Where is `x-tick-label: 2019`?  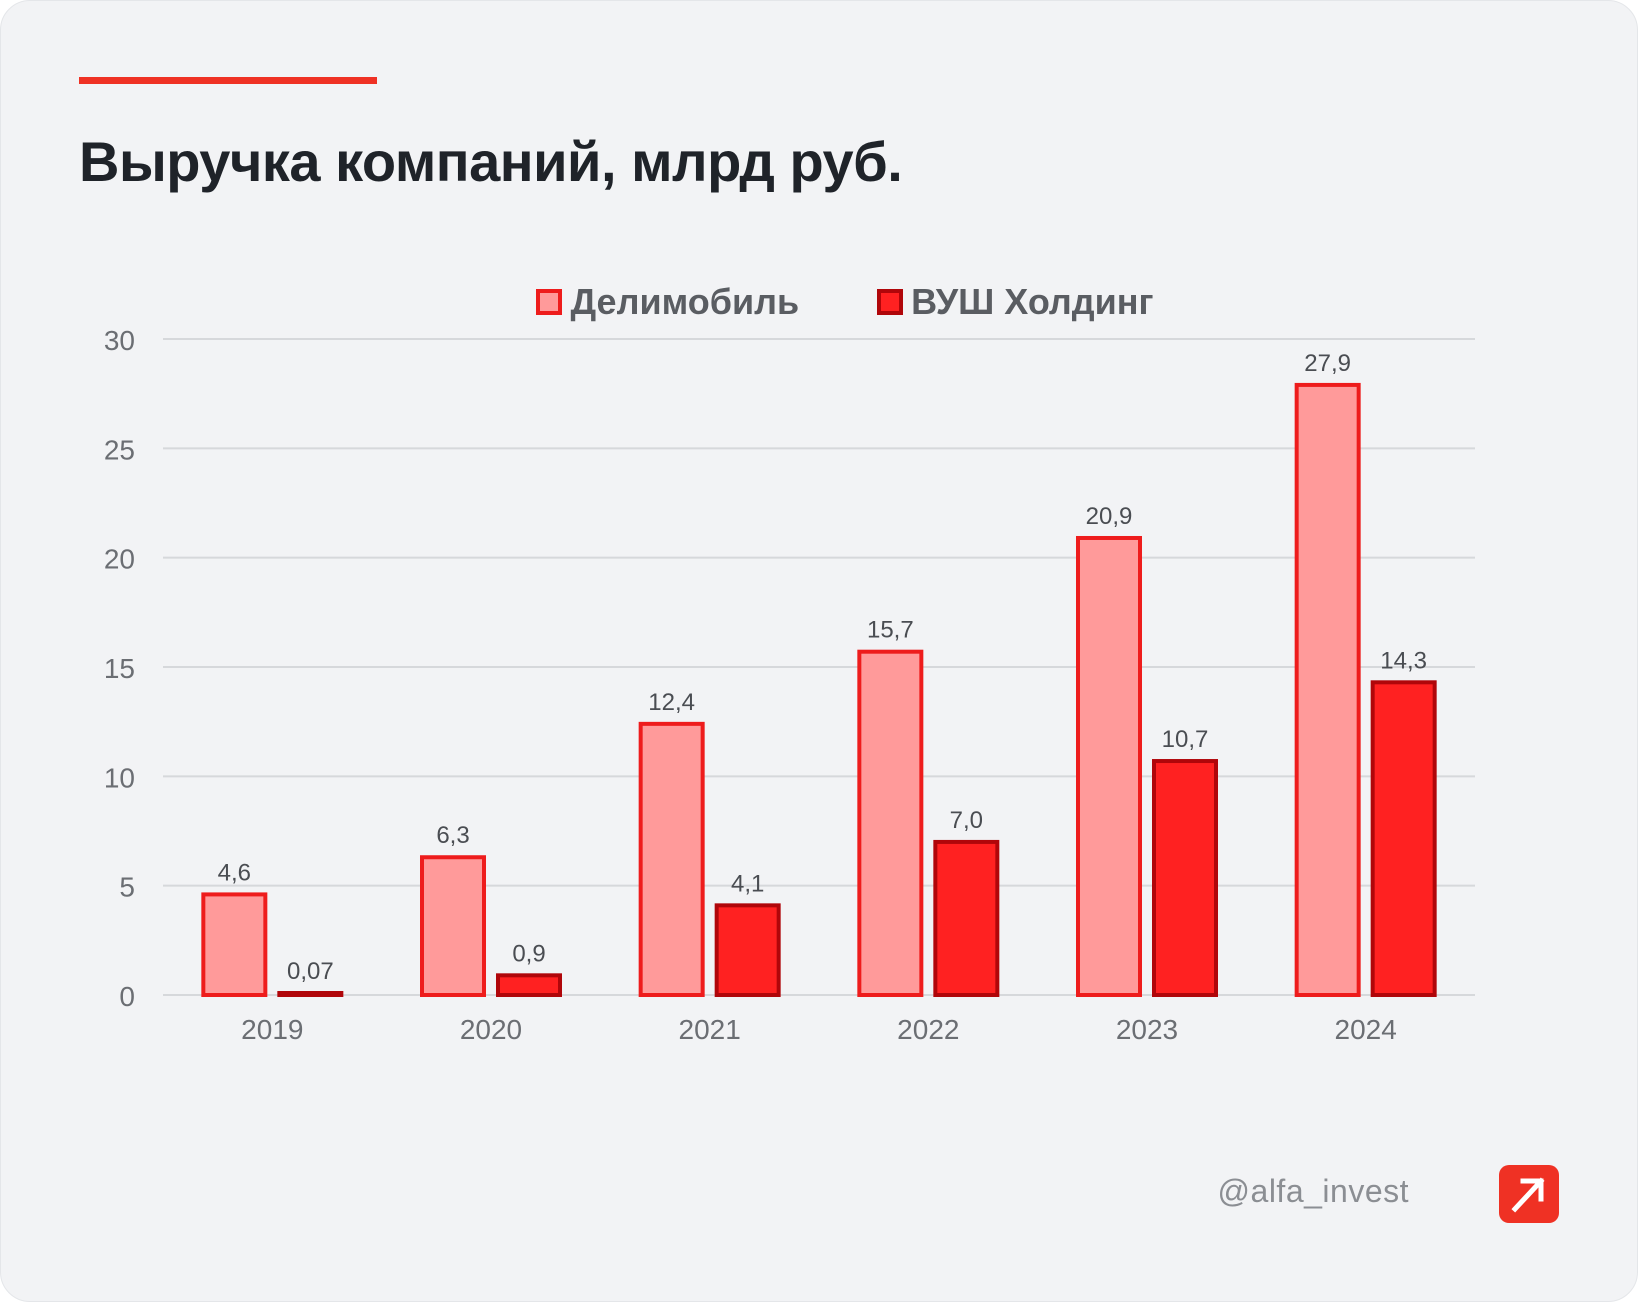 x-tick-label: 2019 is located at coordinates (272, 1029).